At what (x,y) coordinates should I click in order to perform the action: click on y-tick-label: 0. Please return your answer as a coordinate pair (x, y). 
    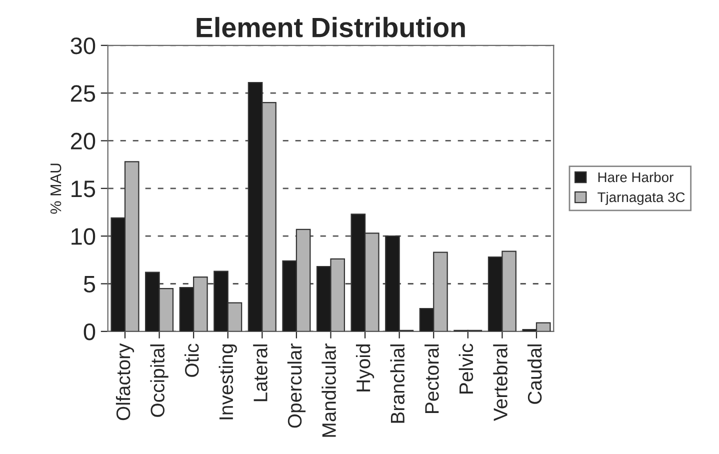
    Looking at the image, I should click on (90, 331).